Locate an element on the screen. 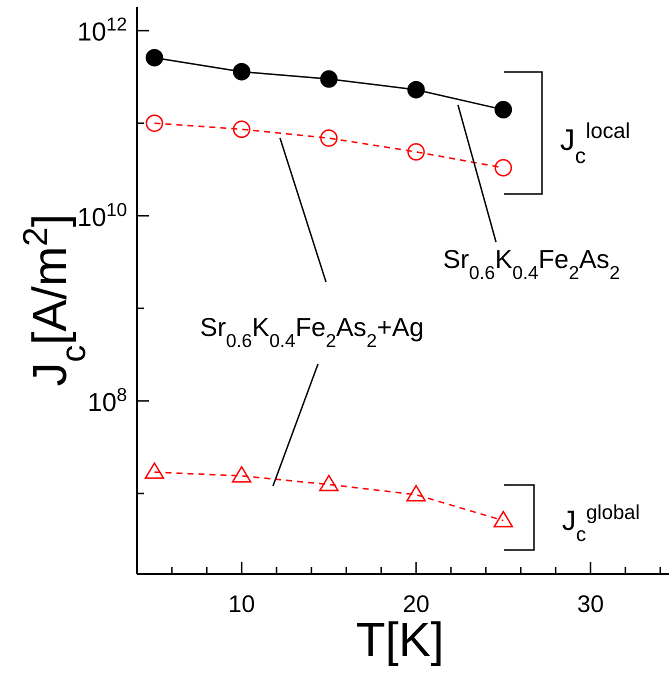  x-tick-label: 10 is located at coordinates (242, 604).